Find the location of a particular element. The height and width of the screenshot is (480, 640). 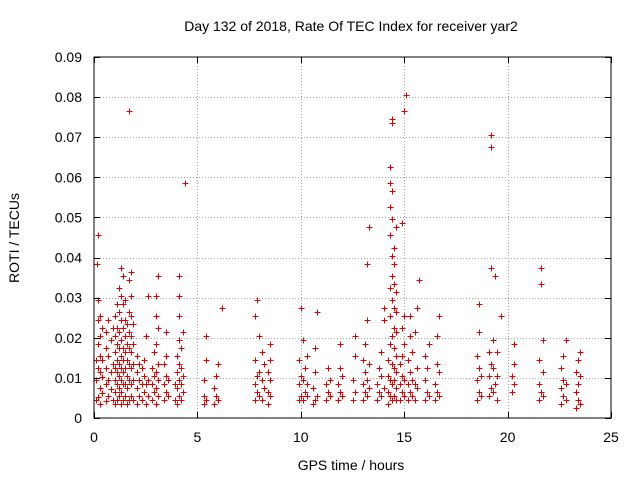

y-tick-label: 0.05 is located at coordinates (68, 217).